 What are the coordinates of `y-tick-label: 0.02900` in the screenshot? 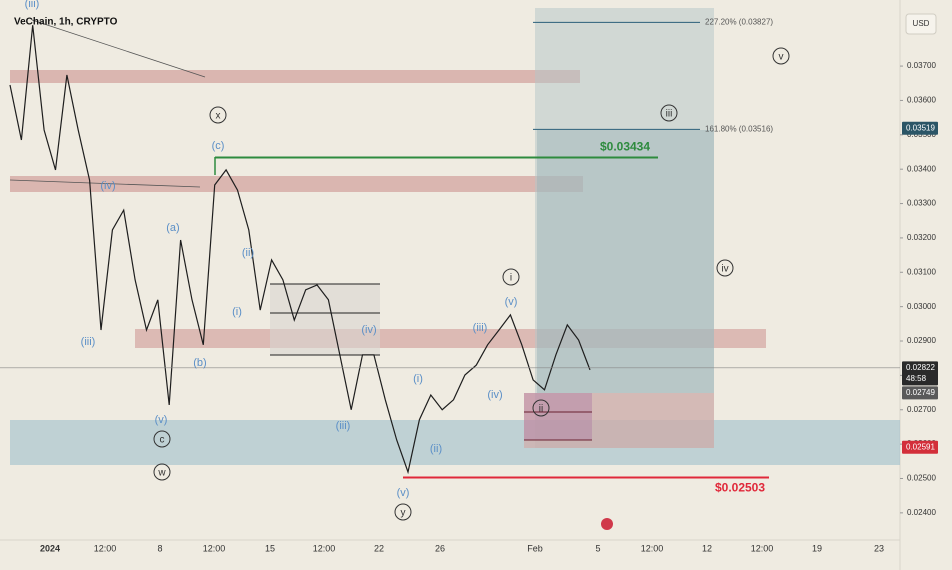 It's located at (921, 340).